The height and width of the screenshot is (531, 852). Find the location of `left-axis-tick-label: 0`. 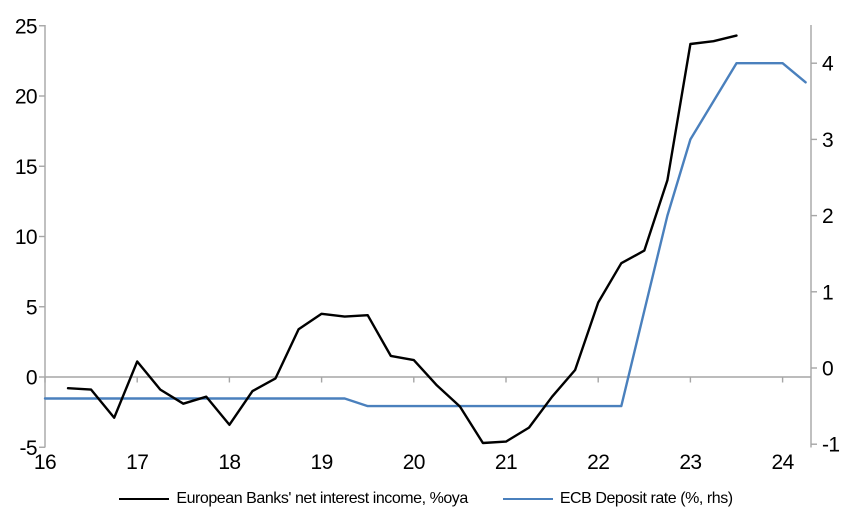

left-axis-tick-label: 0 is located at coordinates (31, 378).